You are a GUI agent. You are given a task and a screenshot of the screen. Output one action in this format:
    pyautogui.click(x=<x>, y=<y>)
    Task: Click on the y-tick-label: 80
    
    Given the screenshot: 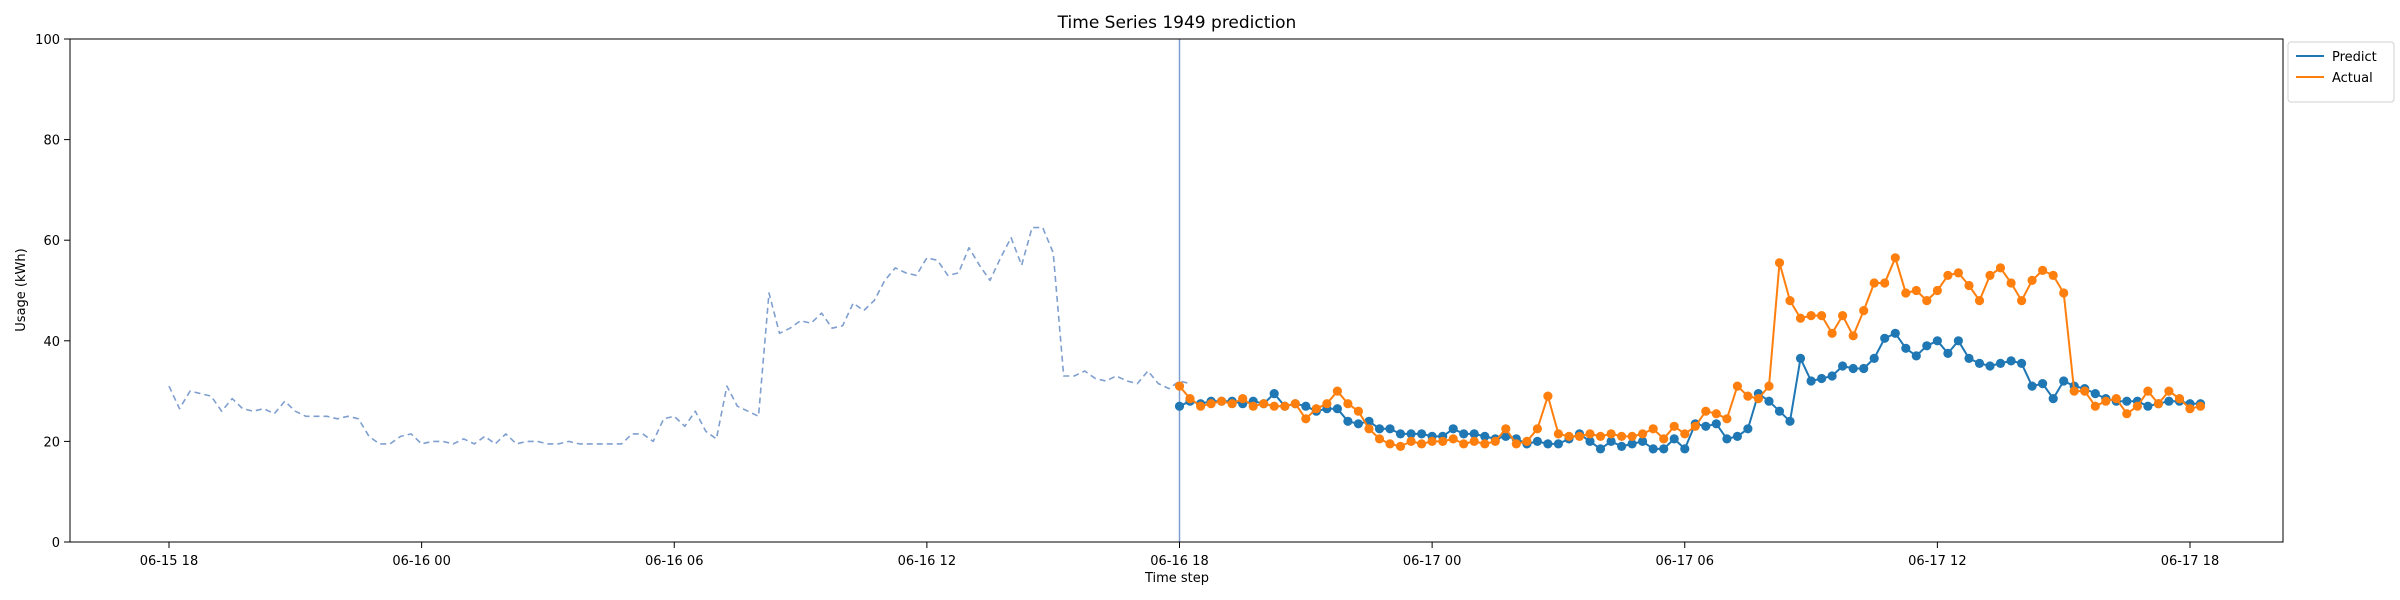 What is the action you would take?
    pyautogui.click(x=51, y=141)
    